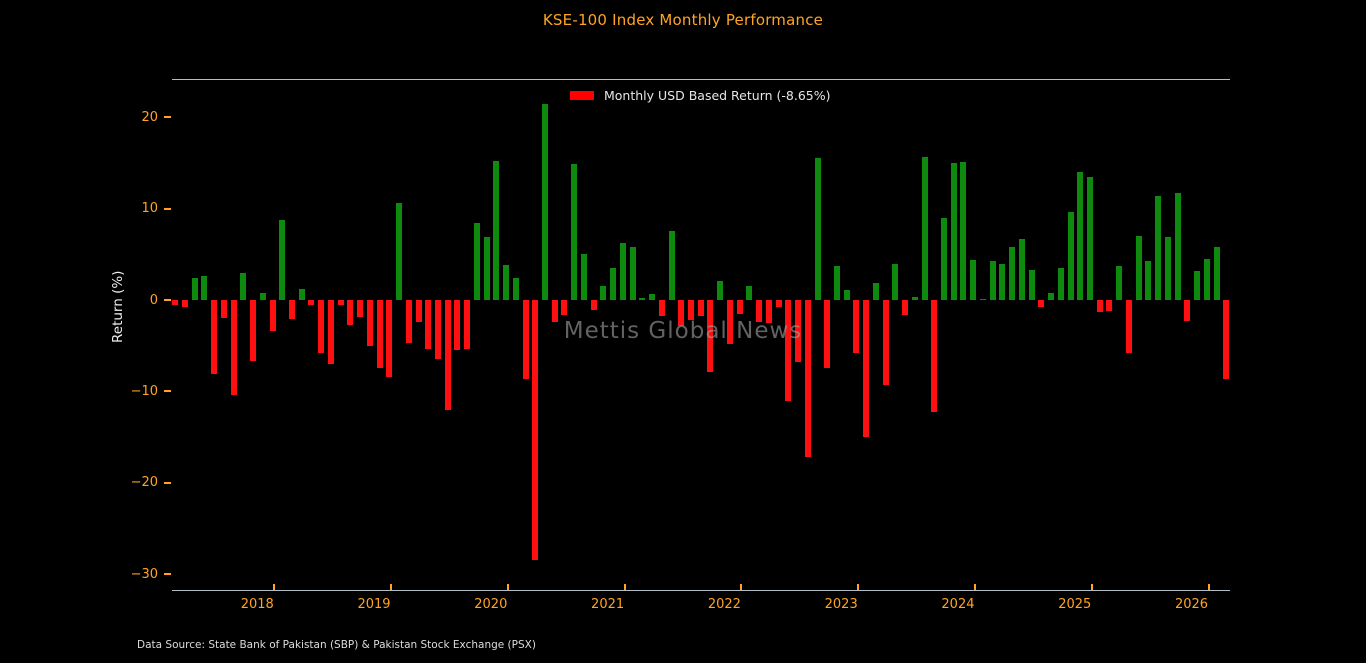 The width and height of the screenshot is (1366, 663). What do you see at coordinates (507, 587) in the screenshot?
I see `x-tick-mark-2020` at bounding box center [507, 587].